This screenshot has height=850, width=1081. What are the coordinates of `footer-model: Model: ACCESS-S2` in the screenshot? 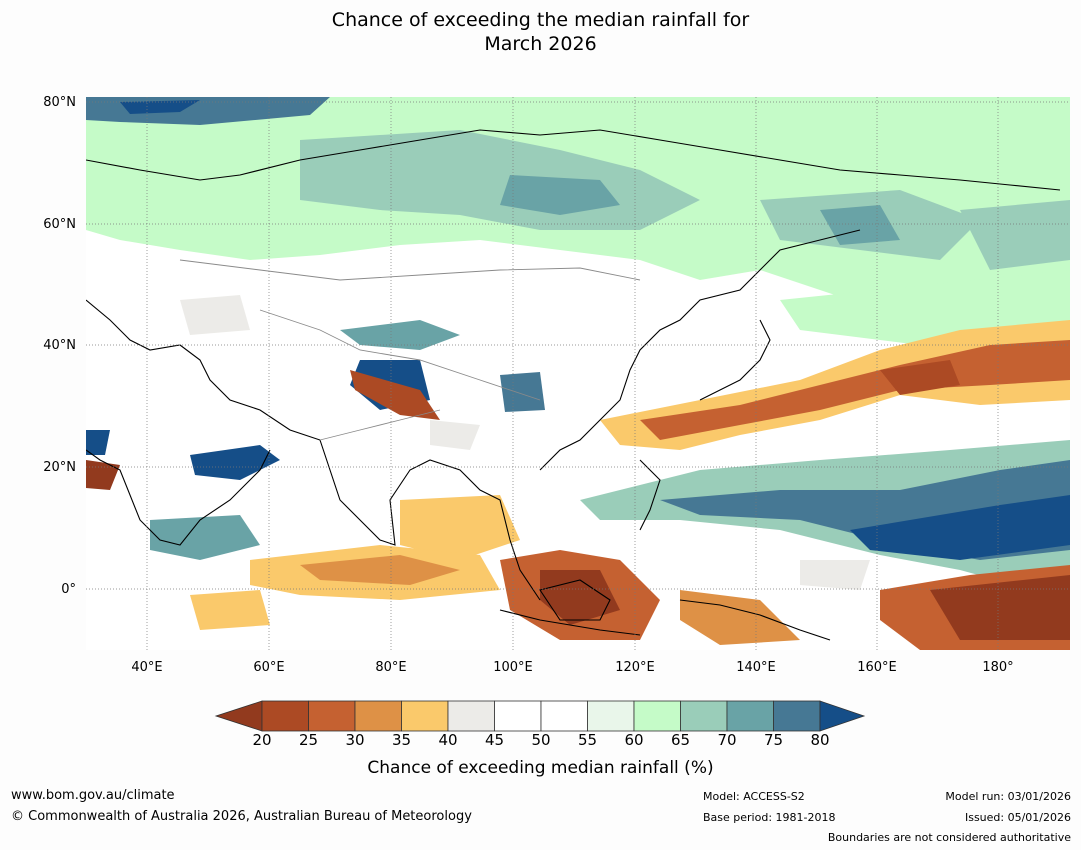 It's located at (754, 796).